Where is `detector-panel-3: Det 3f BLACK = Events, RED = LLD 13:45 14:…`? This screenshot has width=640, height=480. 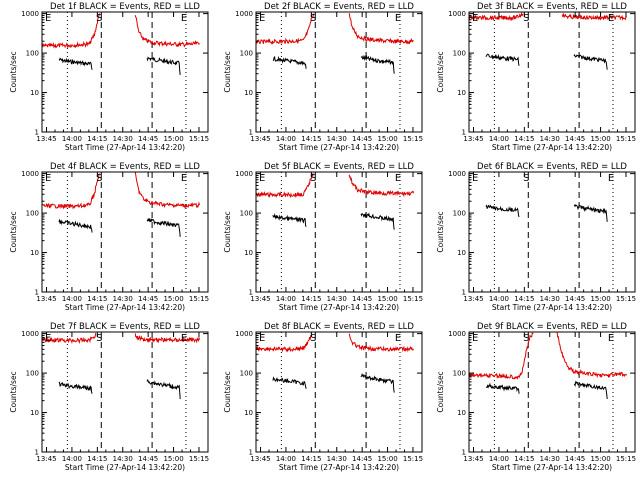
detector-panel-3: Det 3f BLACK = Events, RED = LLD 13:45 14:… is located at coordinates (536, 77).